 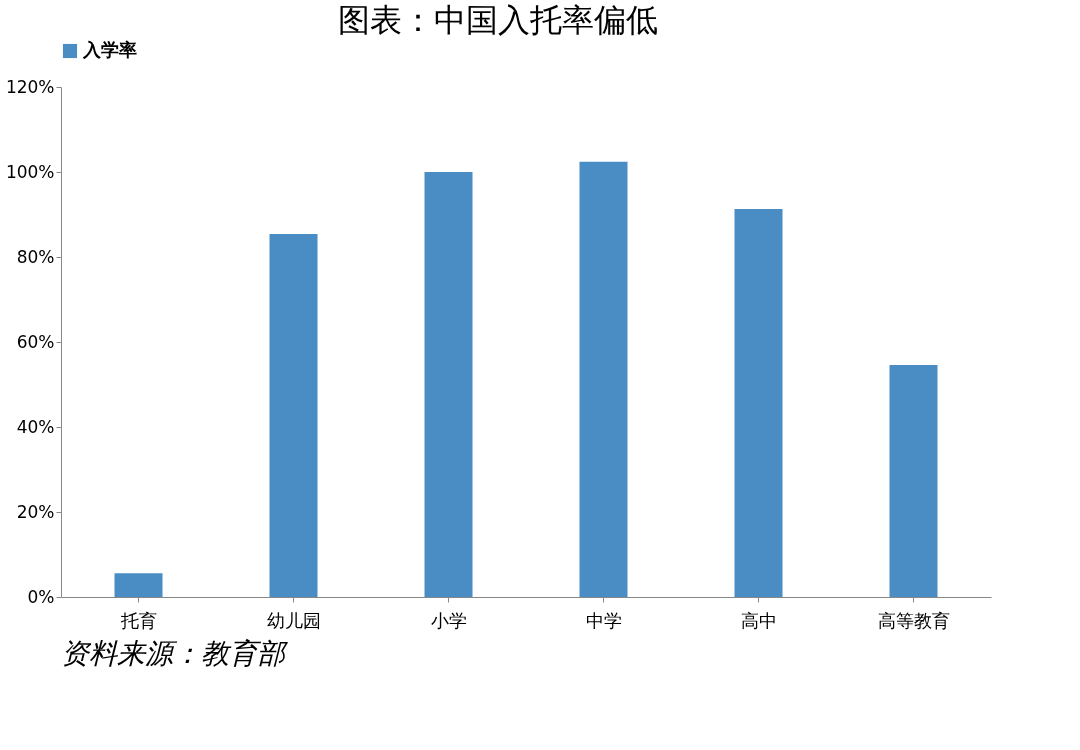 I want to click on y-tick-label: 80%, so click(x=35, y=256).